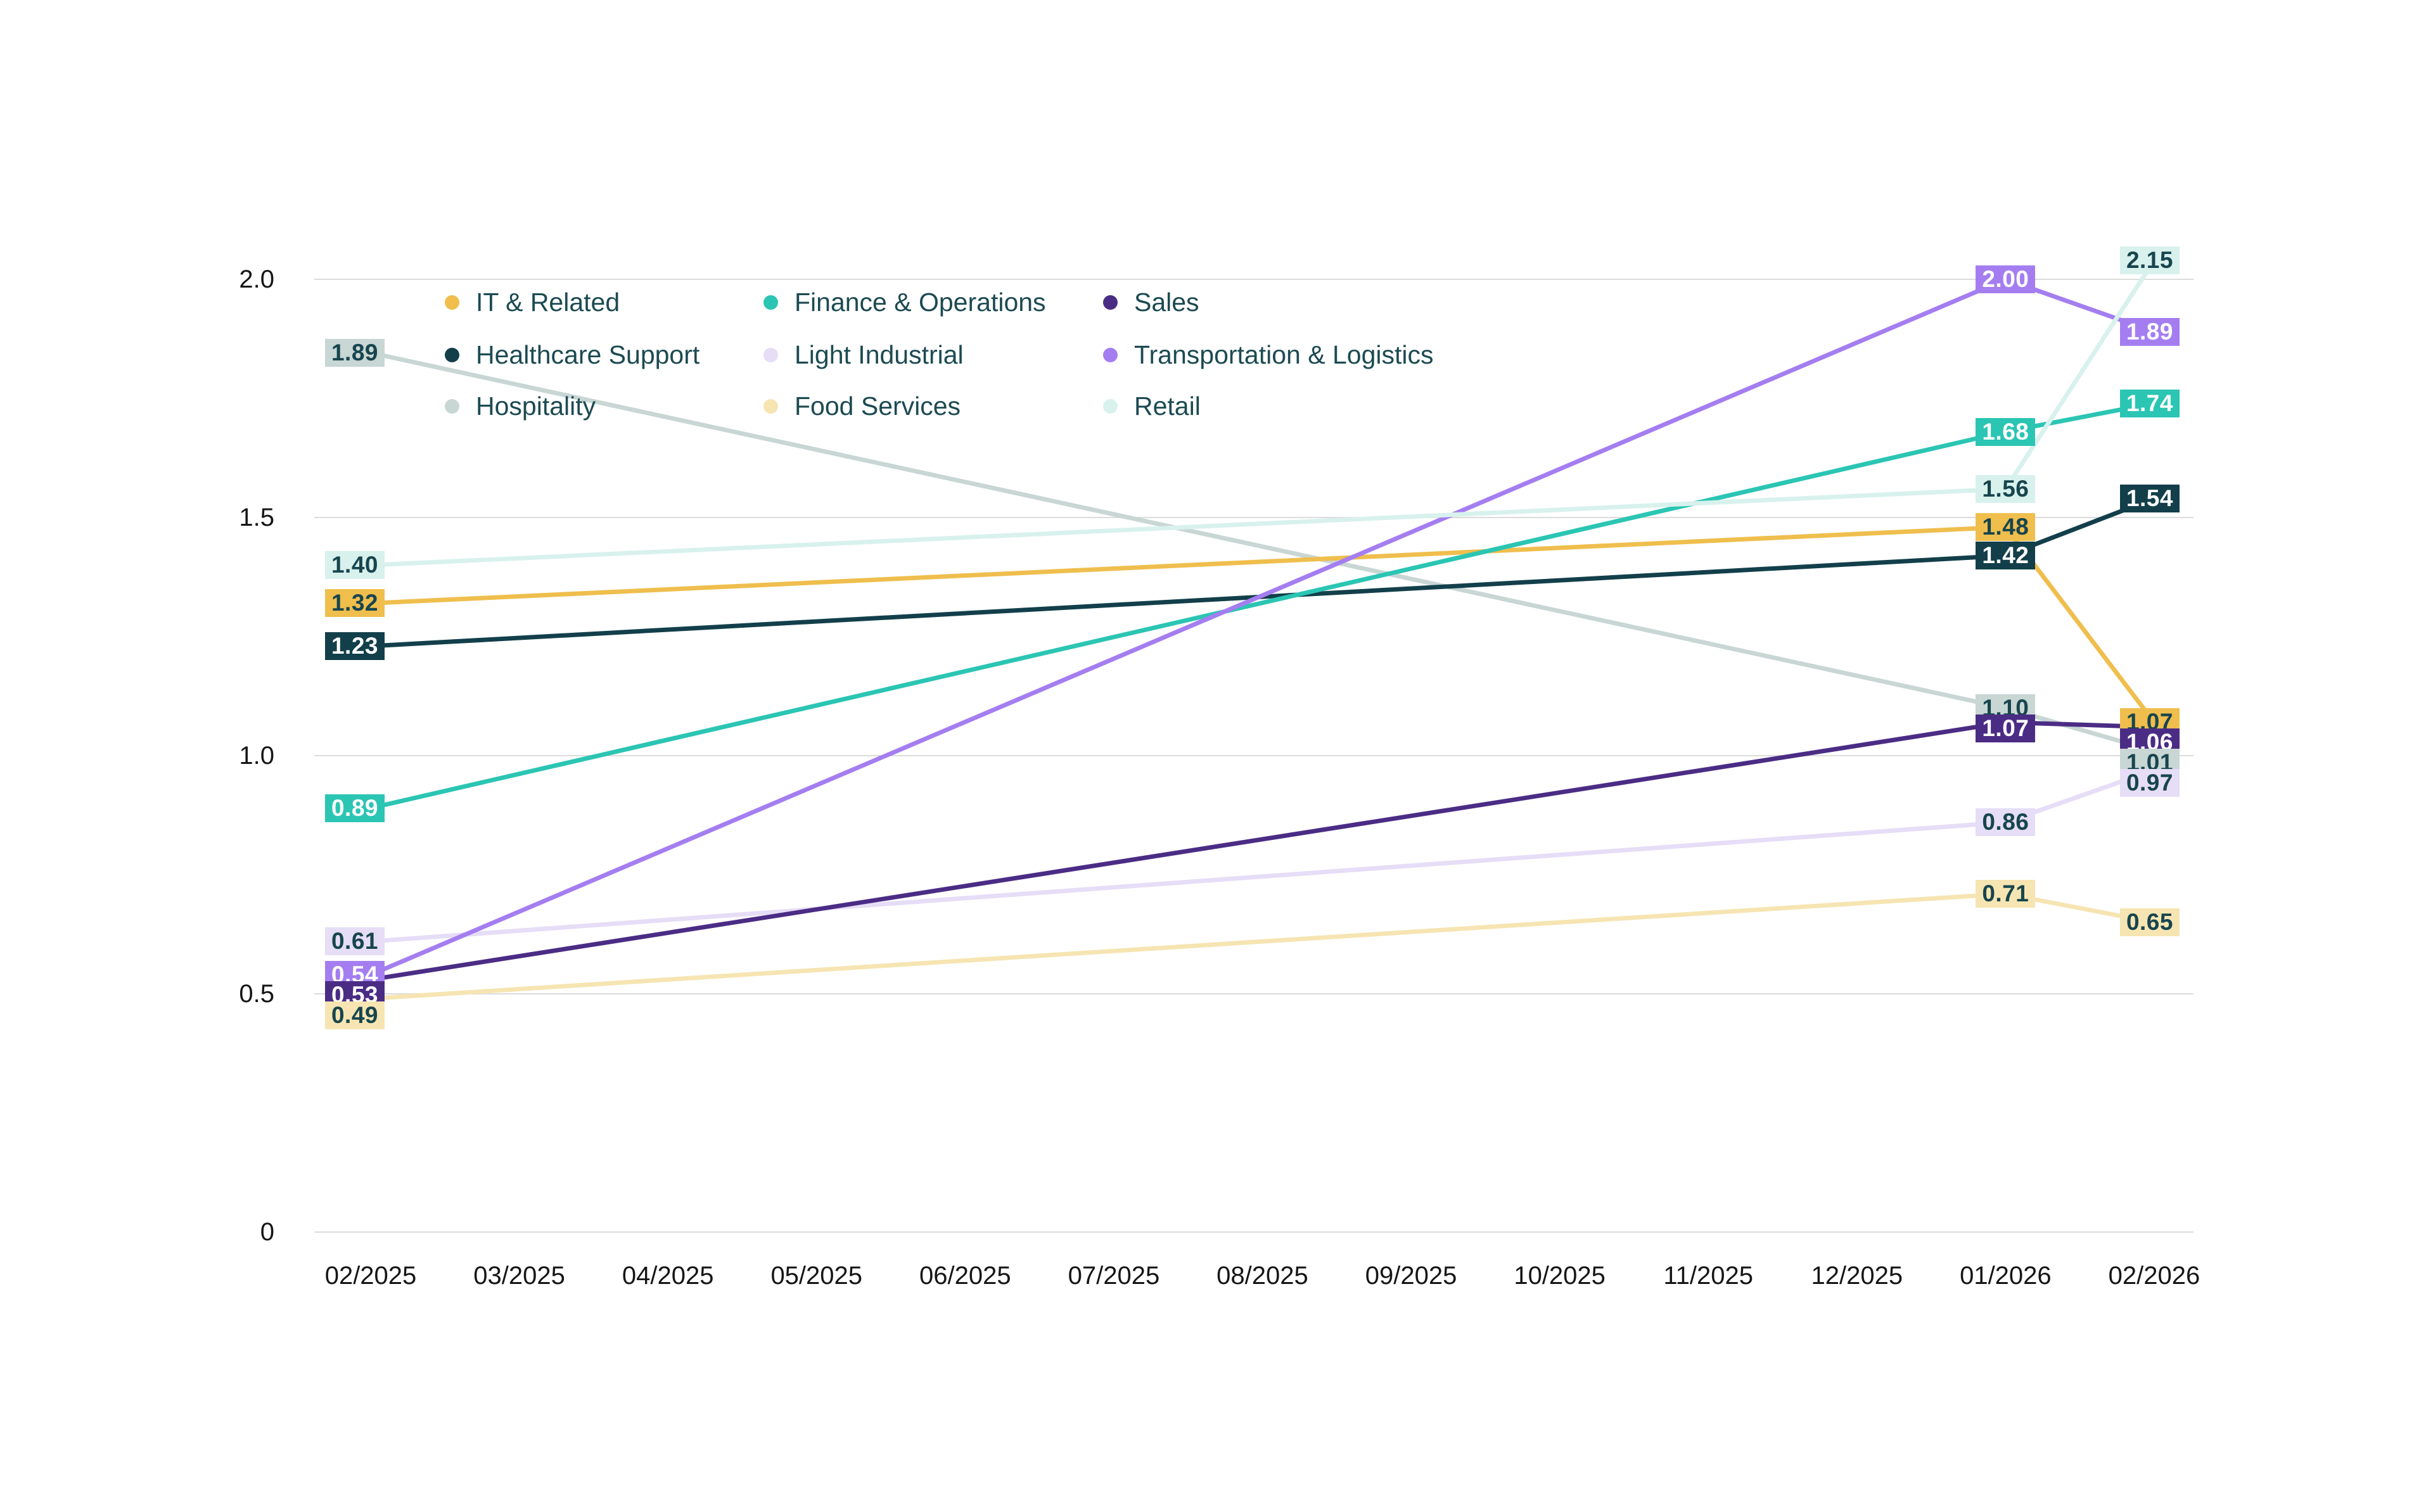 The height and width of the screenshot is (1512, 2433). I want to click on x-tick-label-11-2025: 11/2025, so click(1708, 1276).